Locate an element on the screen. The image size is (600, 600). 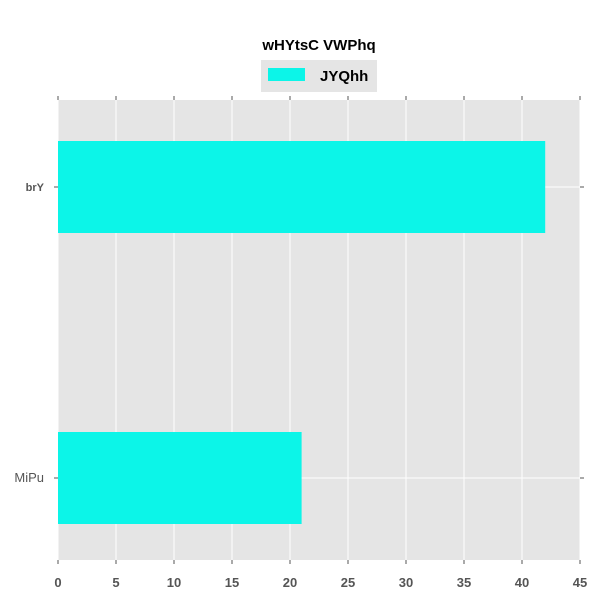
y-axis-tick-labels: brY MiPu is located at coordinates (29, 333).